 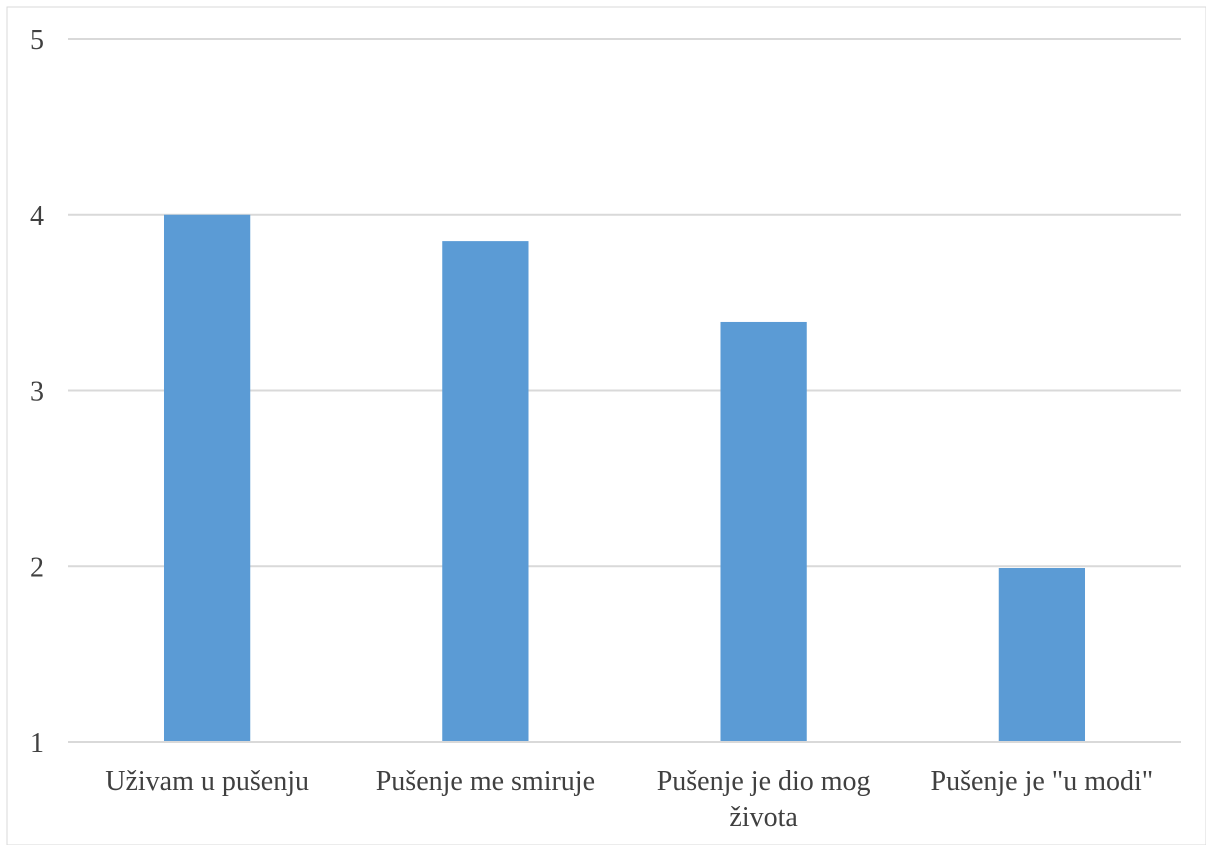 I want to click on y-tick-label: 1, so click(x=37, y=743).